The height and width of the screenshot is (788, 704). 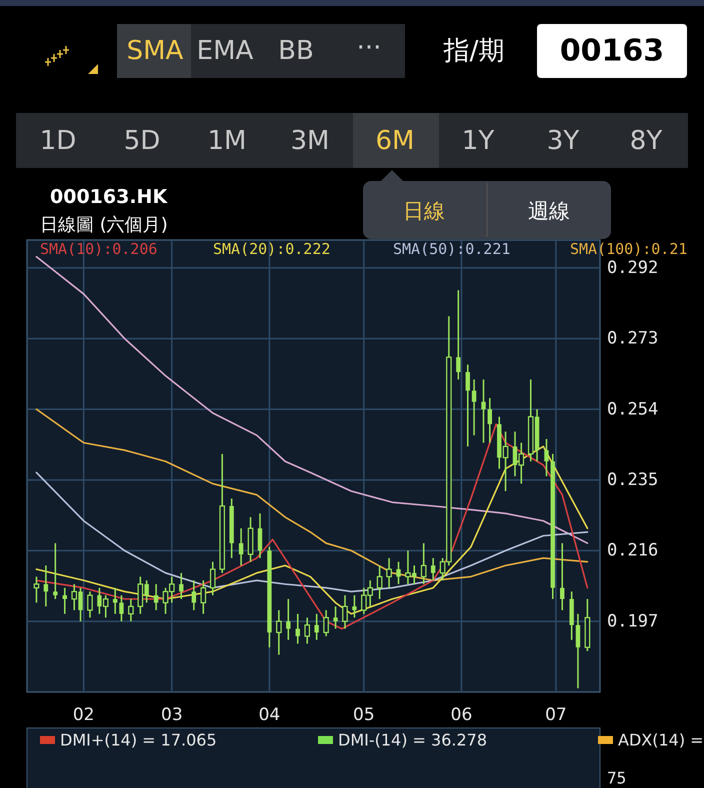 What do you see at coordinates (225, 51) in the screenshot?
I see `text: EMA` at bounding box center [225, 51].